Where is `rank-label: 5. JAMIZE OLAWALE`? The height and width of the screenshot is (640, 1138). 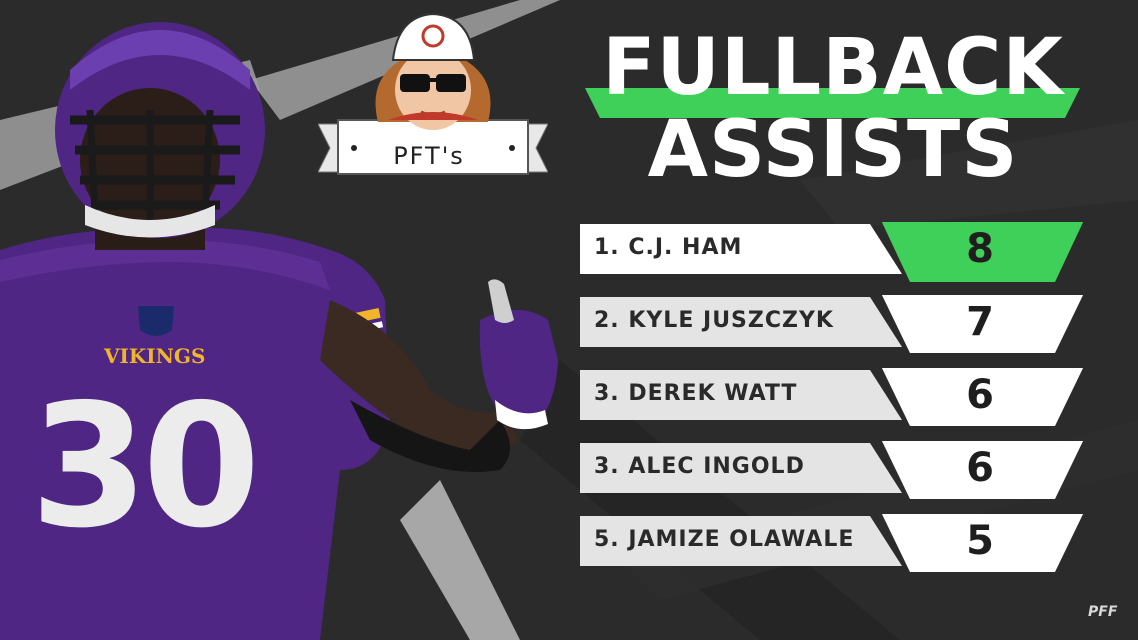
rank-label: 5. JAMIZE OLAWALE is located at coordinates (724, 539).